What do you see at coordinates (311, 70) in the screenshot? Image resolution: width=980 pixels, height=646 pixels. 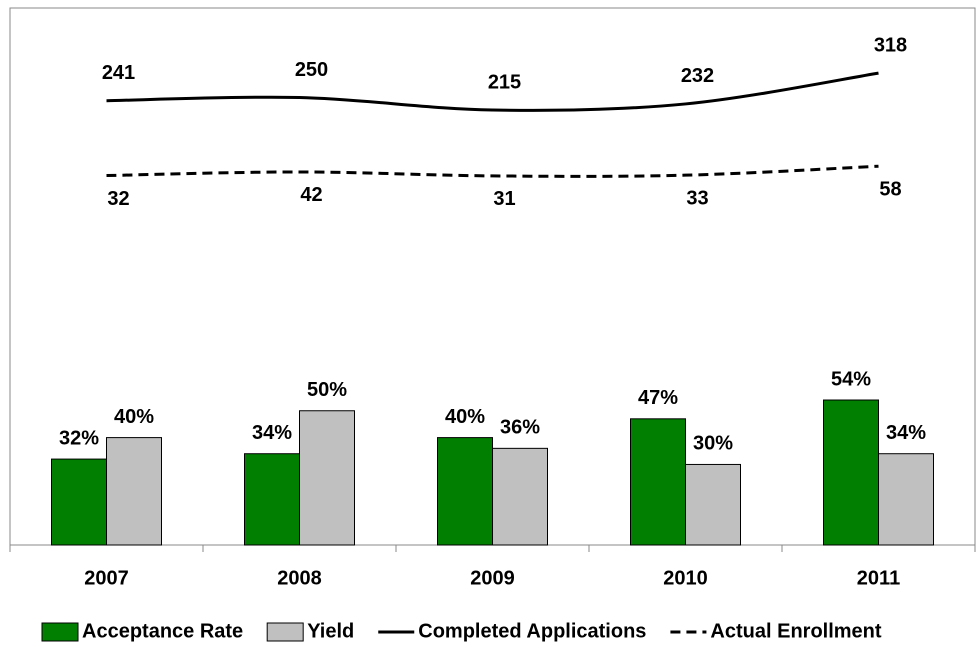 I see `data-label: 250` at bounding box center [311, 70].